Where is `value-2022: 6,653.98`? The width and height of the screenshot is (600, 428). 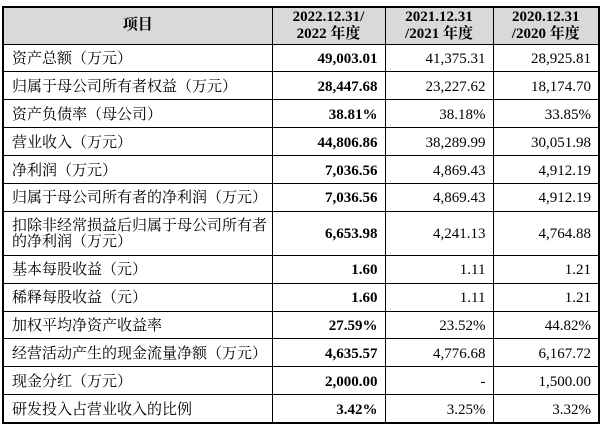 value-2022: 6,653.98 is located at coordinates (328, 233).